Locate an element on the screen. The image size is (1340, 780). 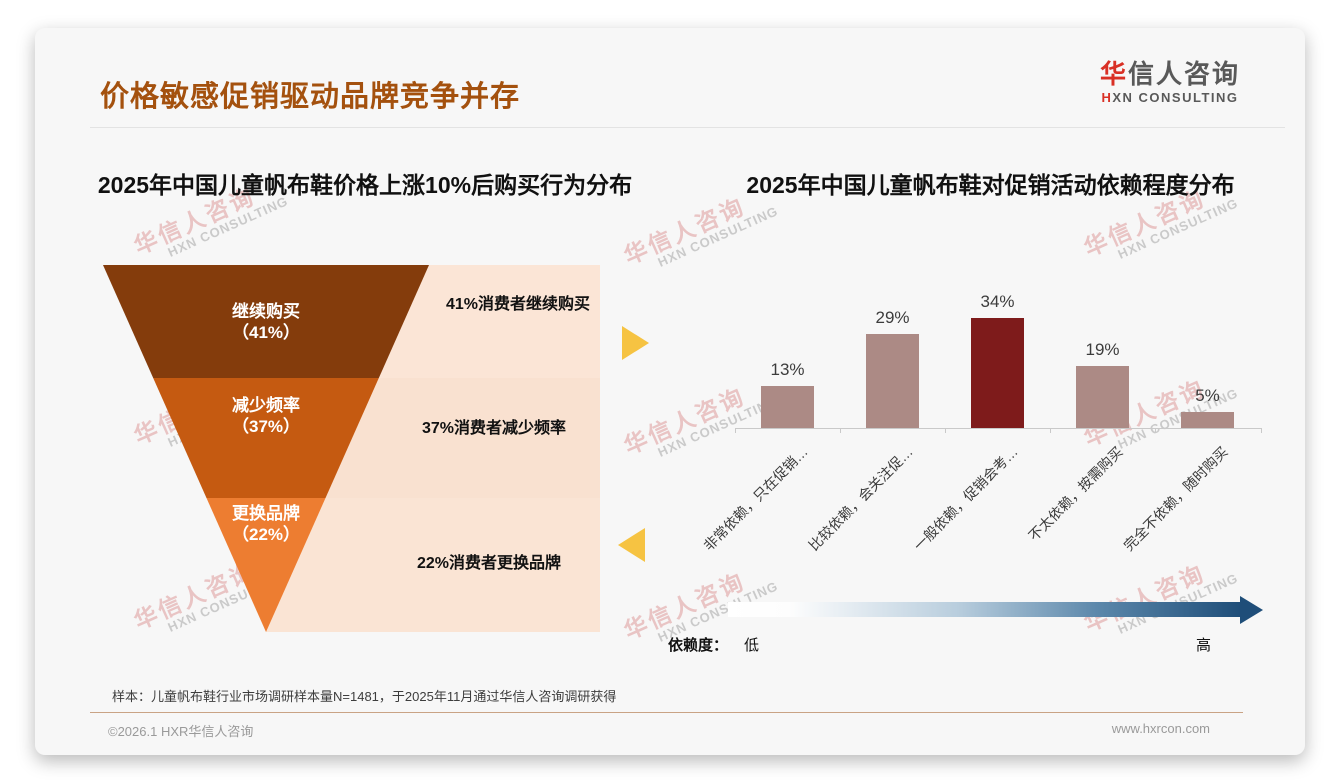
x-axis-label: 不太依赖，按需购买 is located at coordinates (1075, 493).